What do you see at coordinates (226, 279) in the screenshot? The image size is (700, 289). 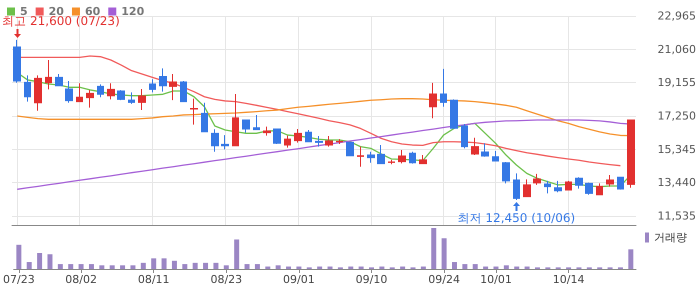 I see `x-tick-label: 08/23` at bounding box center [226, 279].